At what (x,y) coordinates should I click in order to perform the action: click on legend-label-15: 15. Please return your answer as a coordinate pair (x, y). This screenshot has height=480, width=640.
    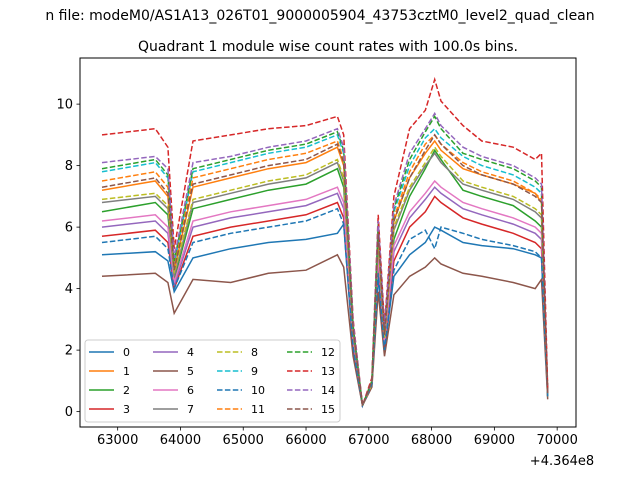
    Looking at the image, I should click on (328, 409).